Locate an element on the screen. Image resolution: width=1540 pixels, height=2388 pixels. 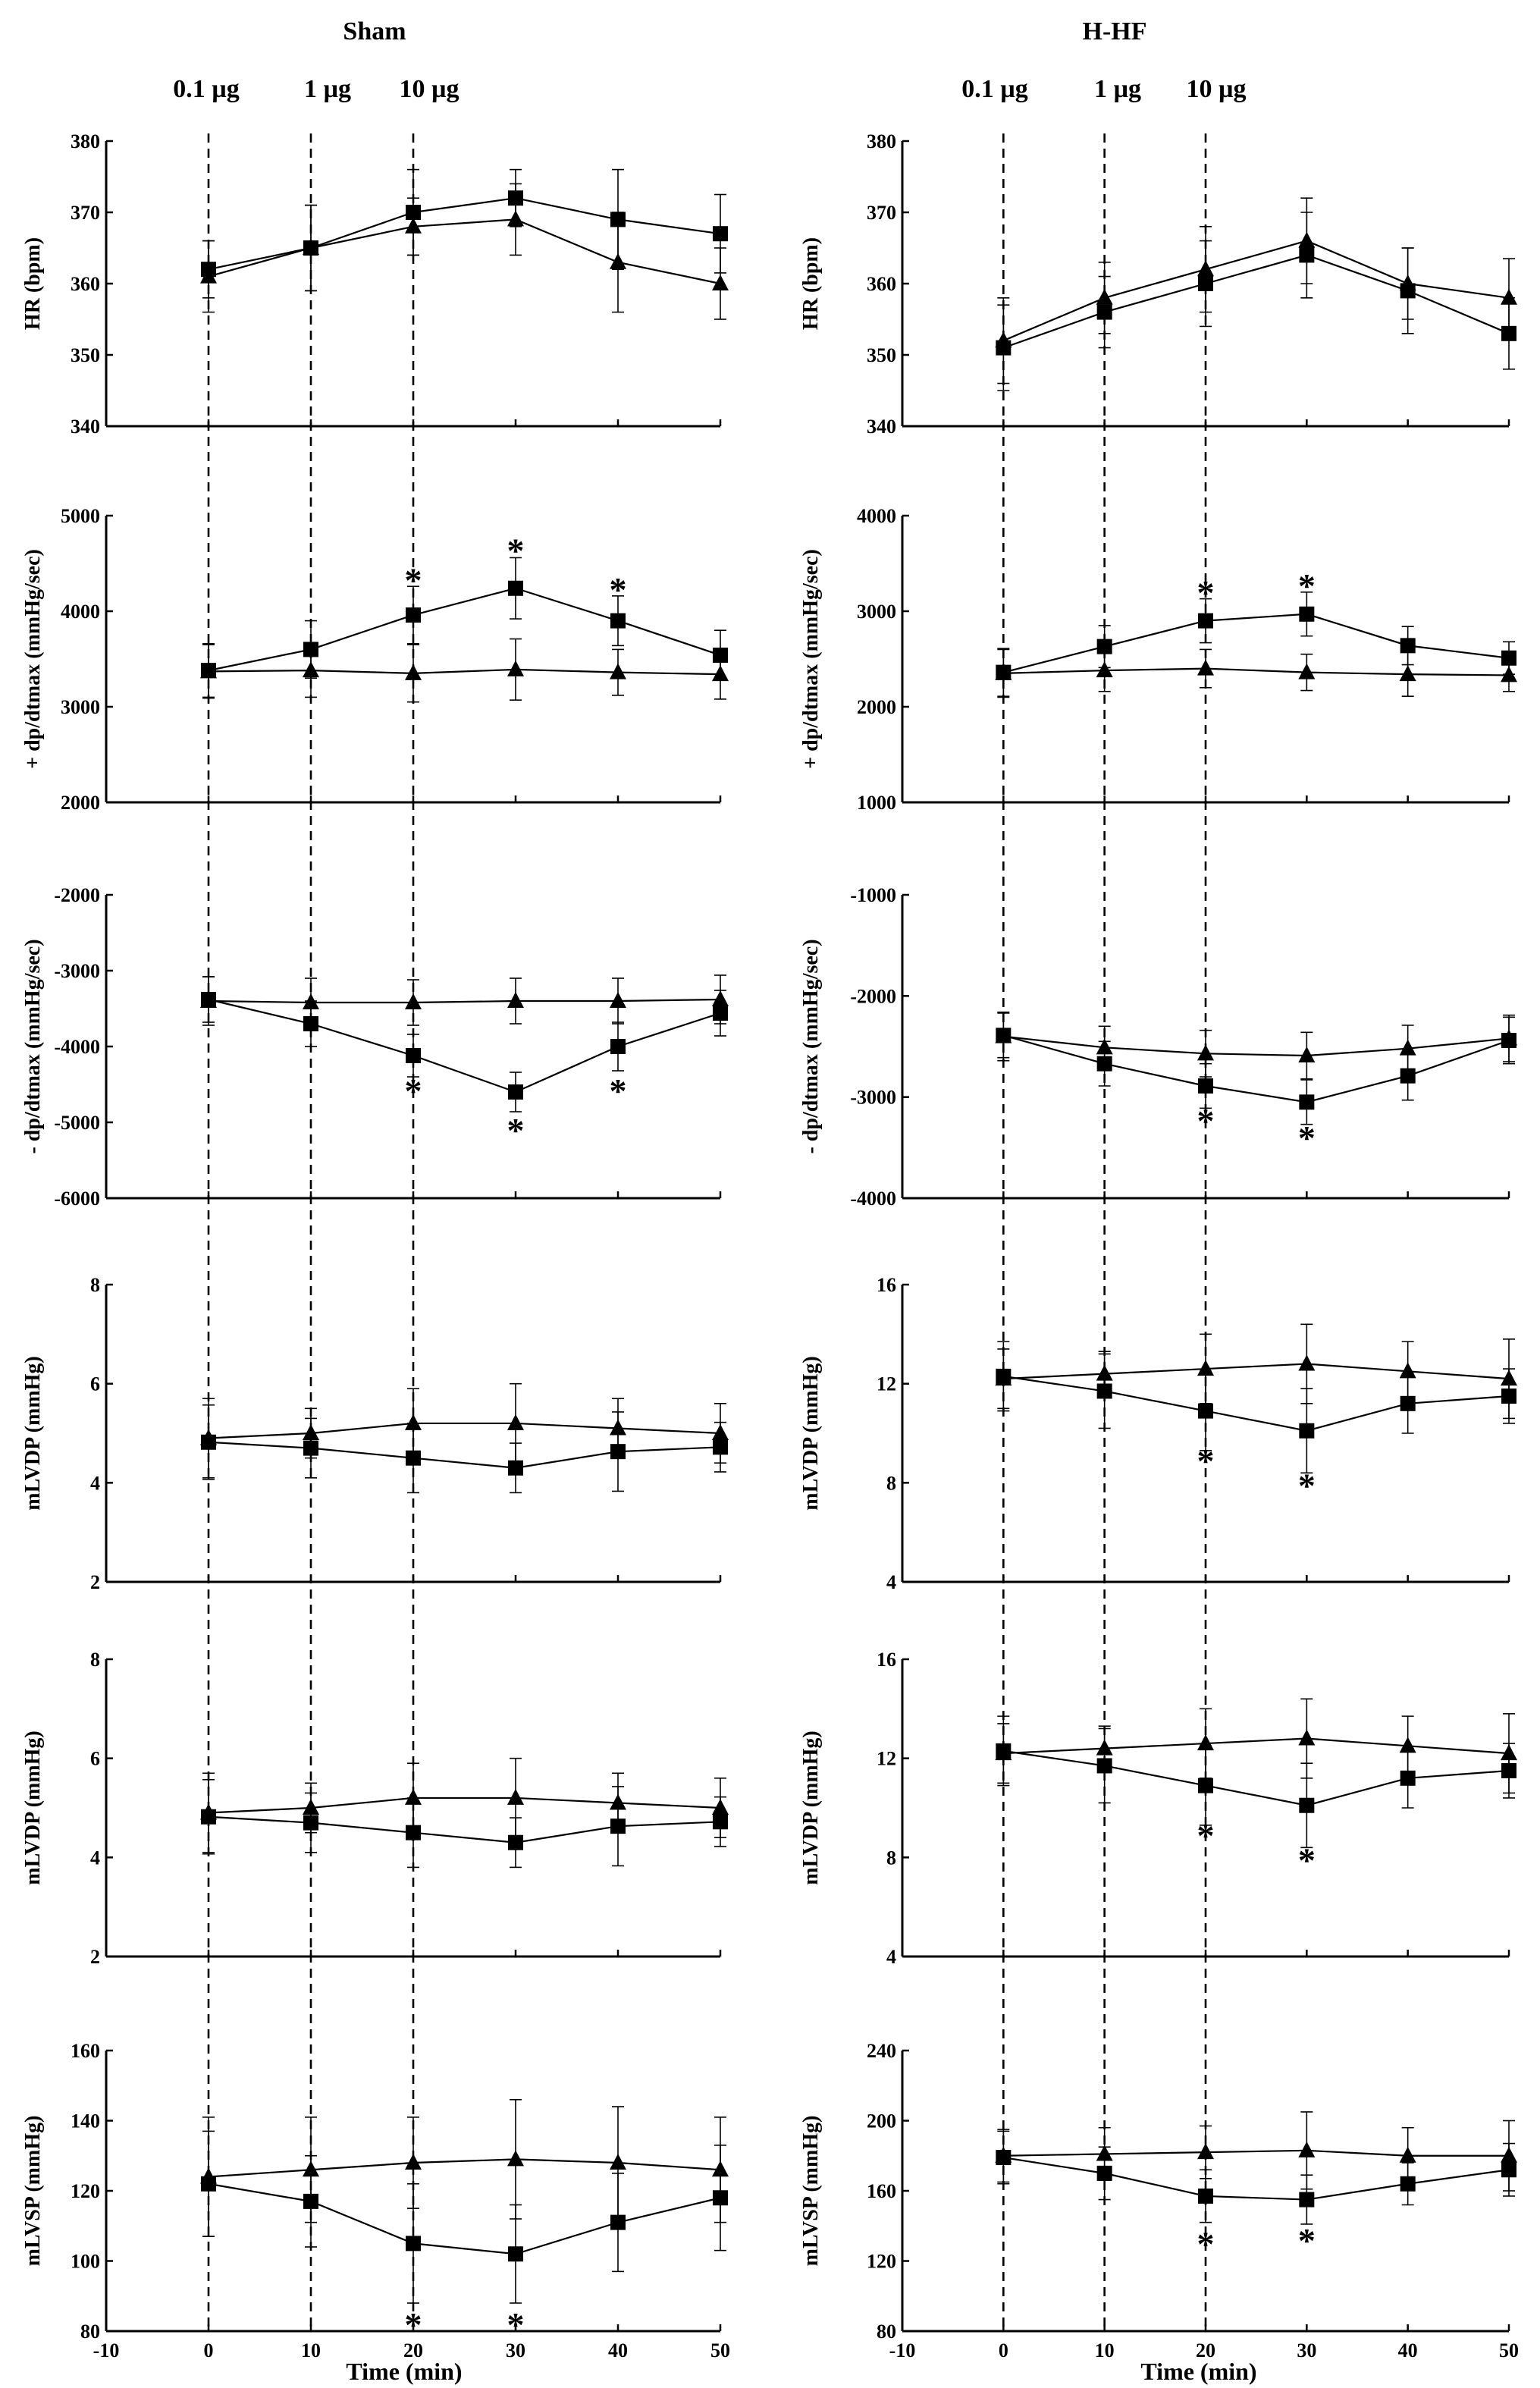
hhf-mlvsp-y-axis-label: mLVSP (mmHg) is located at coordinates (811, 2192).